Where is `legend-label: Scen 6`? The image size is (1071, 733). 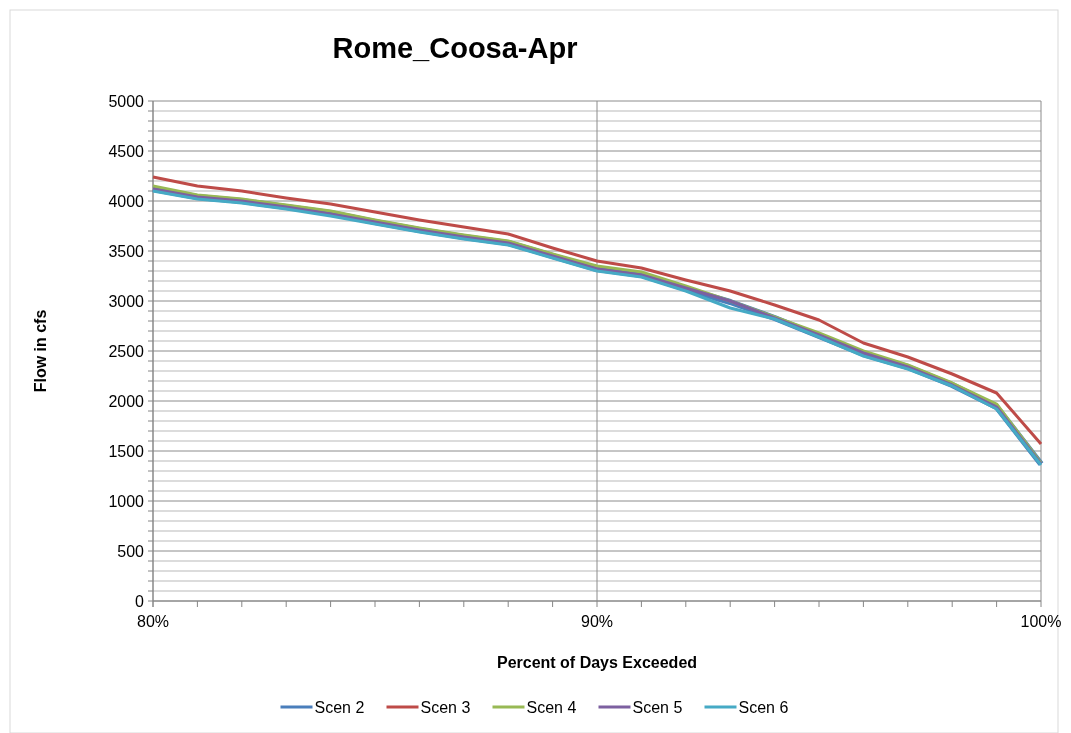 legend-label: Scen 6 is located at coordinates (763, 707).